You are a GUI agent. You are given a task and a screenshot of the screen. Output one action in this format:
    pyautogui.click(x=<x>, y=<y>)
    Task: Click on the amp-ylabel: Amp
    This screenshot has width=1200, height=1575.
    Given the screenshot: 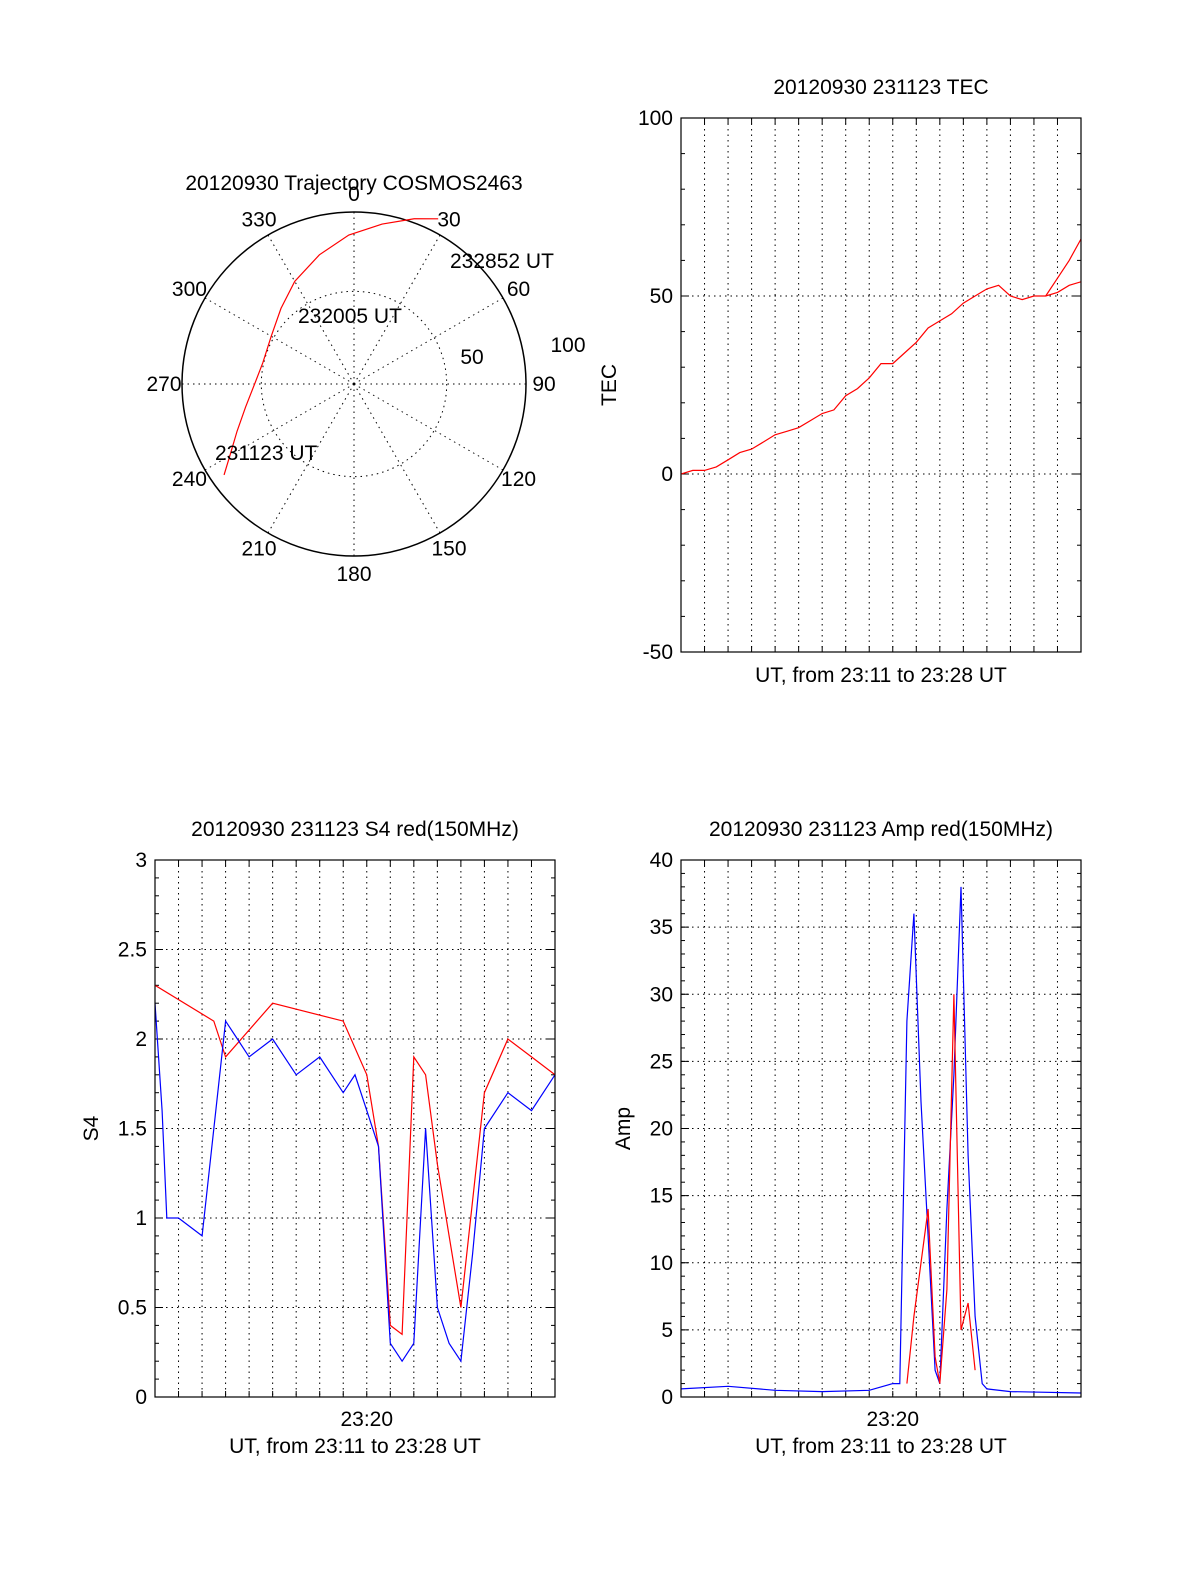 What is the action you would take?
    pyautogui.click(x=623, y=1128)
    